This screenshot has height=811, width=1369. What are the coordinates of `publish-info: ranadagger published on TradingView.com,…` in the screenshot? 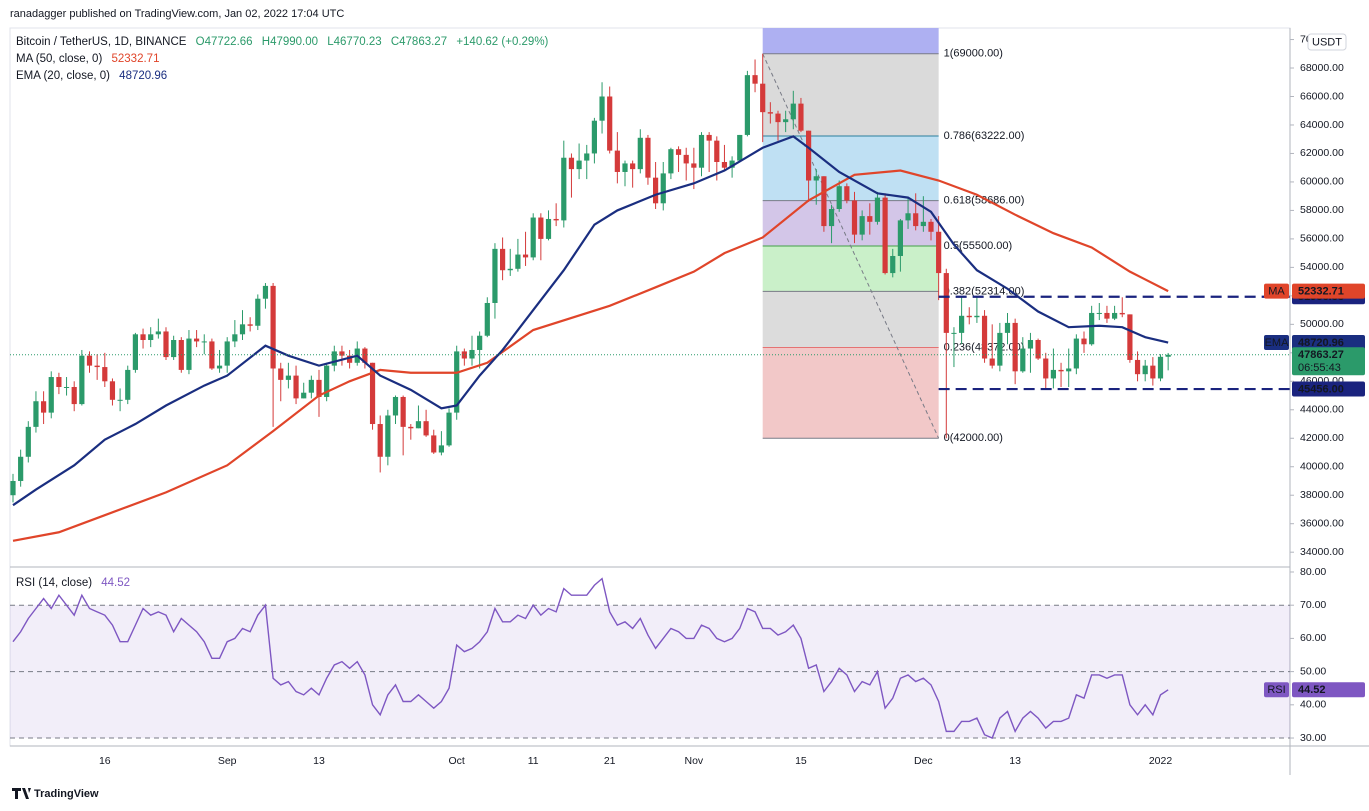 It's located at (177, 14).